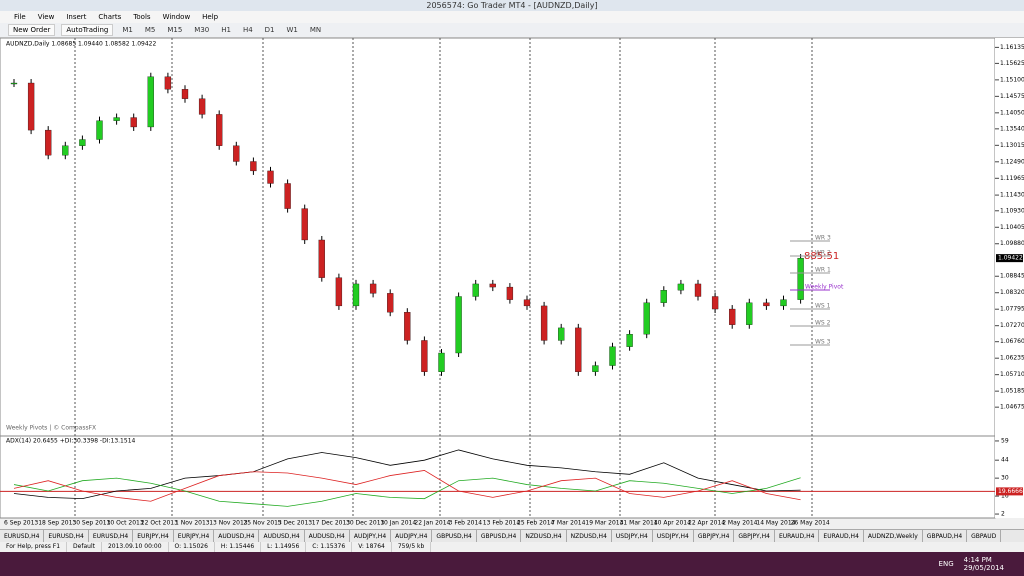 The image size is (1024, 576). I want to click on price-label: 1.05710, so click(1012, 374).